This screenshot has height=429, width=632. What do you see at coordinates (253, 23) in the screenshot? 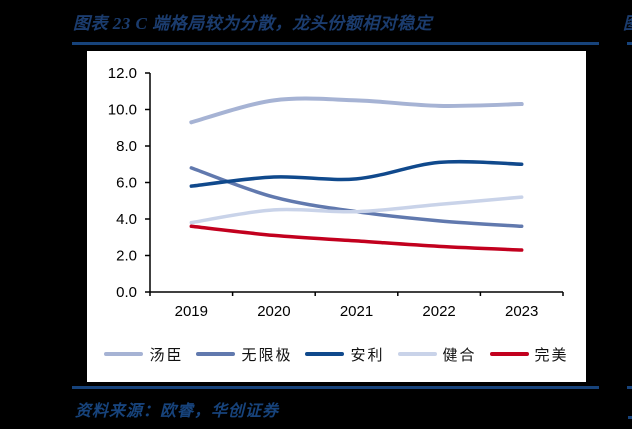
I see `figure-title: 图表 23 C 端格局较为分散，龙头份额相对稳定` at bounding box center [253, 23].